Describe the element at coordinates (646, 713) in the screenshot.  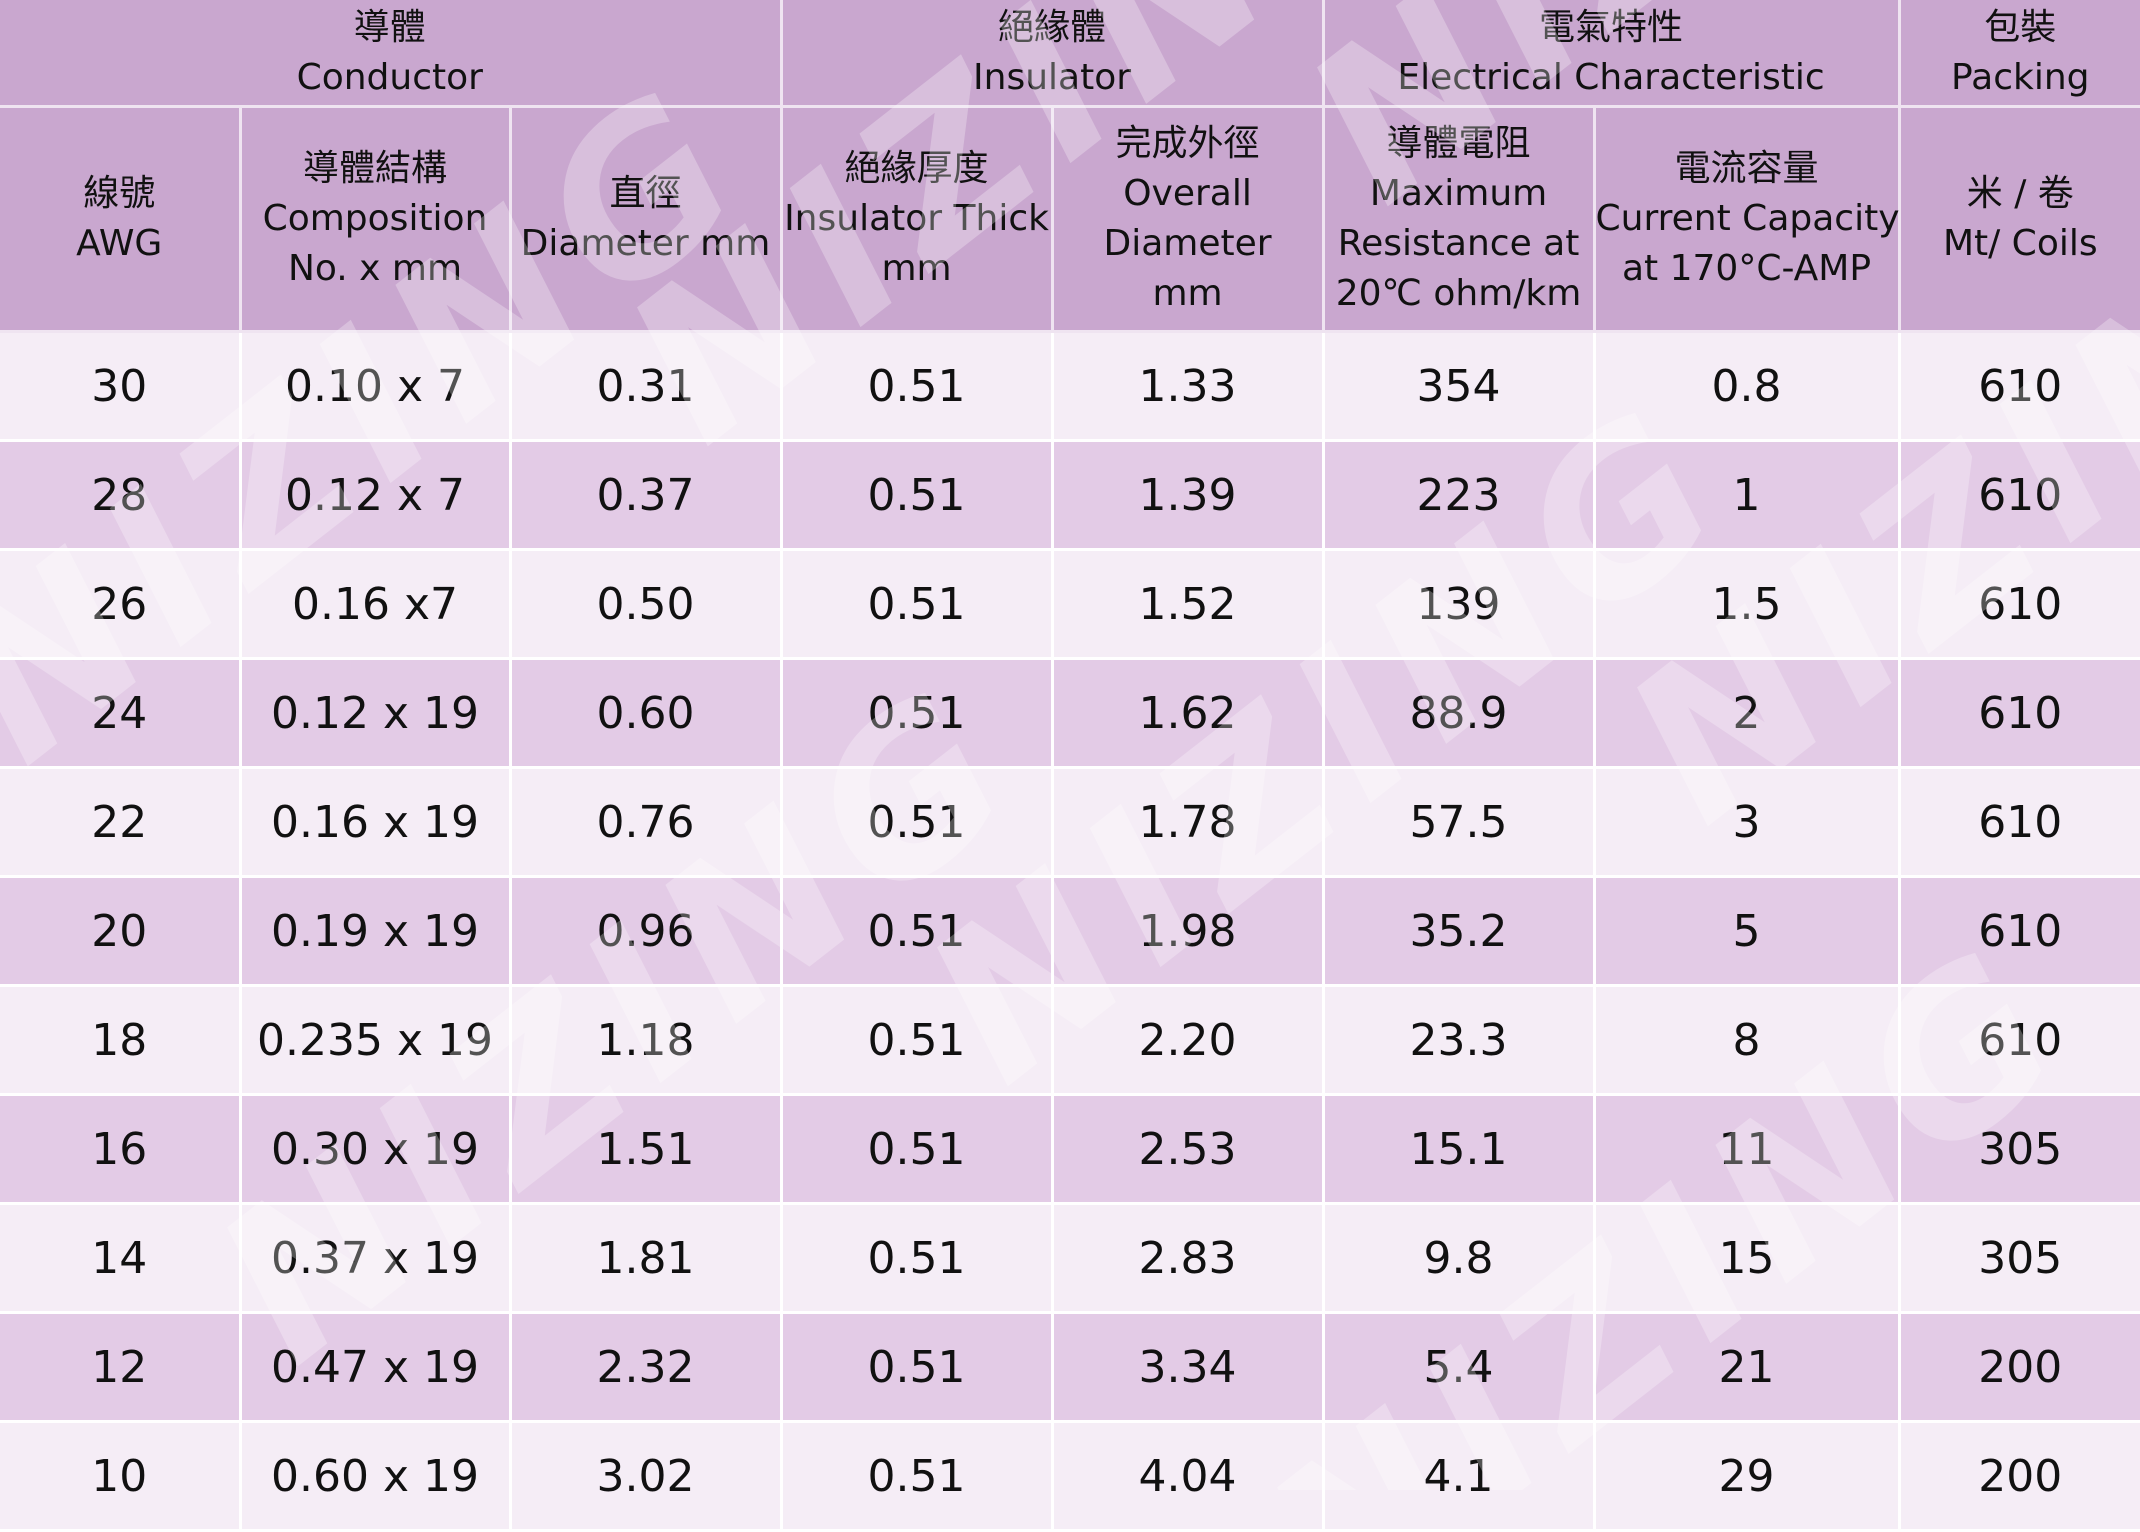
I see `cell-diameter: 0.60` at that location.